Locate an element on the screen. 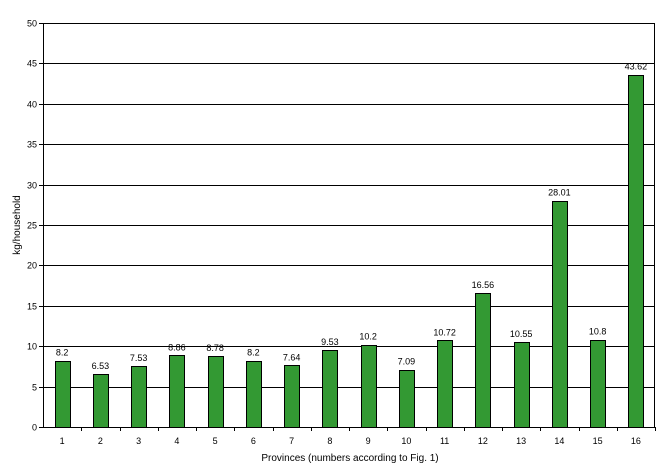 Image resolution: width=665 pixels, height=475 pixels. x-tick-label: 2 is located at coordinates (100, 441).